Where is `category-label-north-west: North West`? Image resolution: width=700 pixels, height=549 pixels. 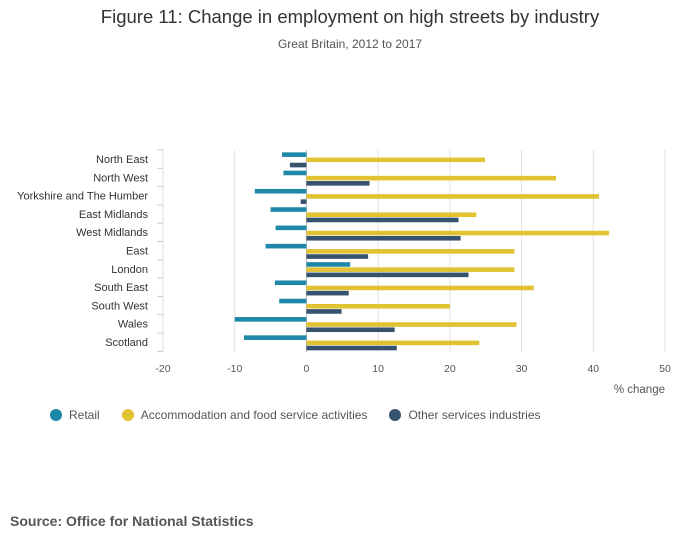
category-label-north-west: North West is located at coordinates (120, 178).